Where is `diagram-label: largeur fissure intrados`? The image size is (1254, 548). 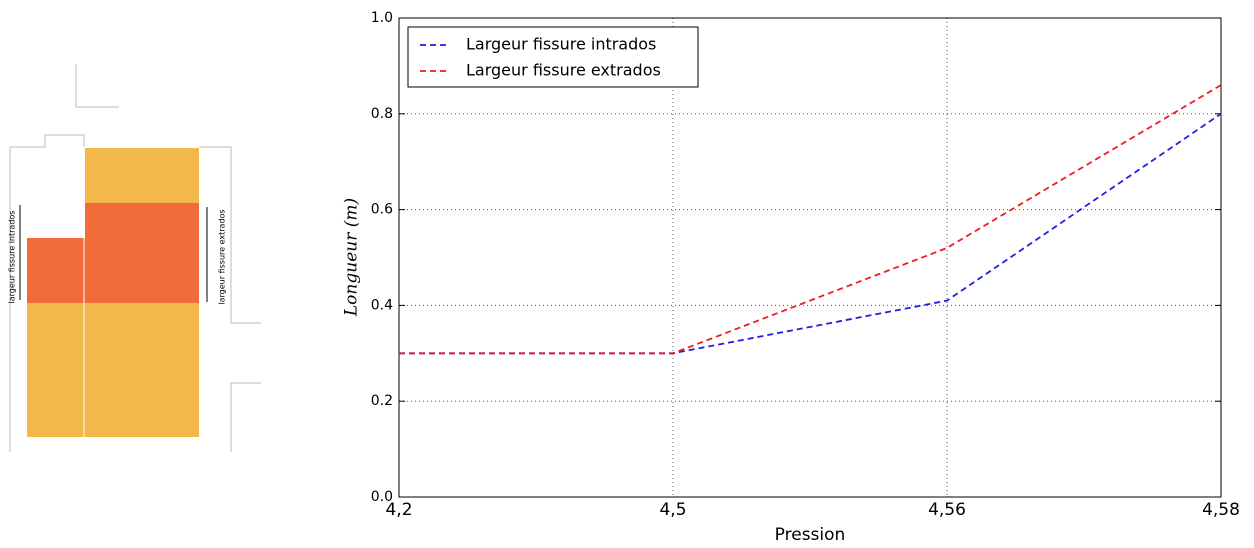 diagram-label: largeur fissure intrados is located at coordinates (12, 257).